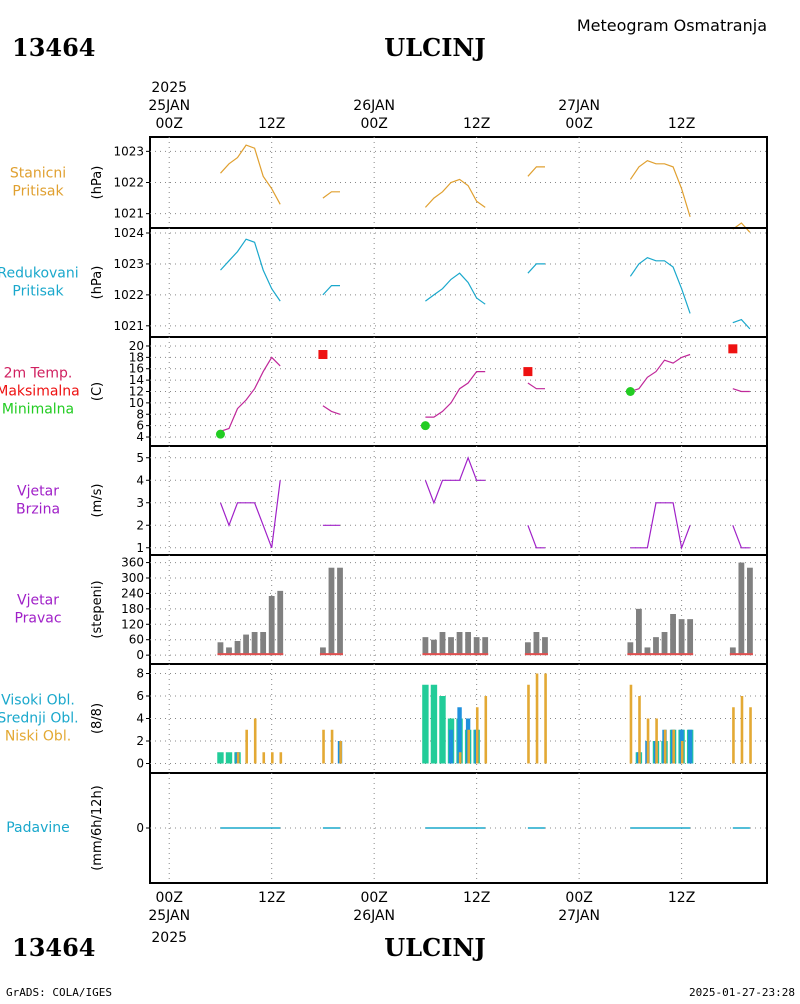 Image resolution: width=800 pixels, height=1004 pixels. I want to click on y-tick-label: 20, so click(136, 346).